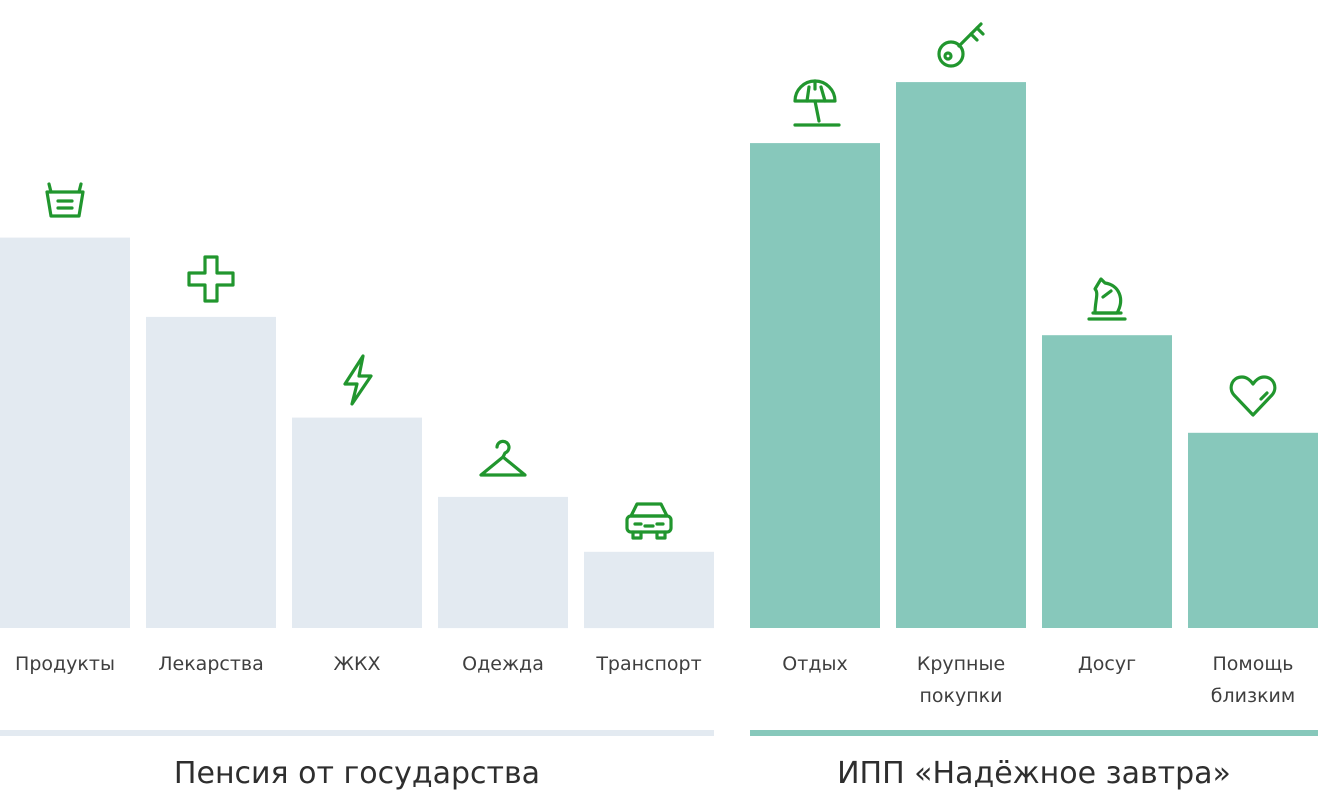  Describe the element at coordinates (1107, 297) in the screenshot. I see `chess-knight-icon` at that location.